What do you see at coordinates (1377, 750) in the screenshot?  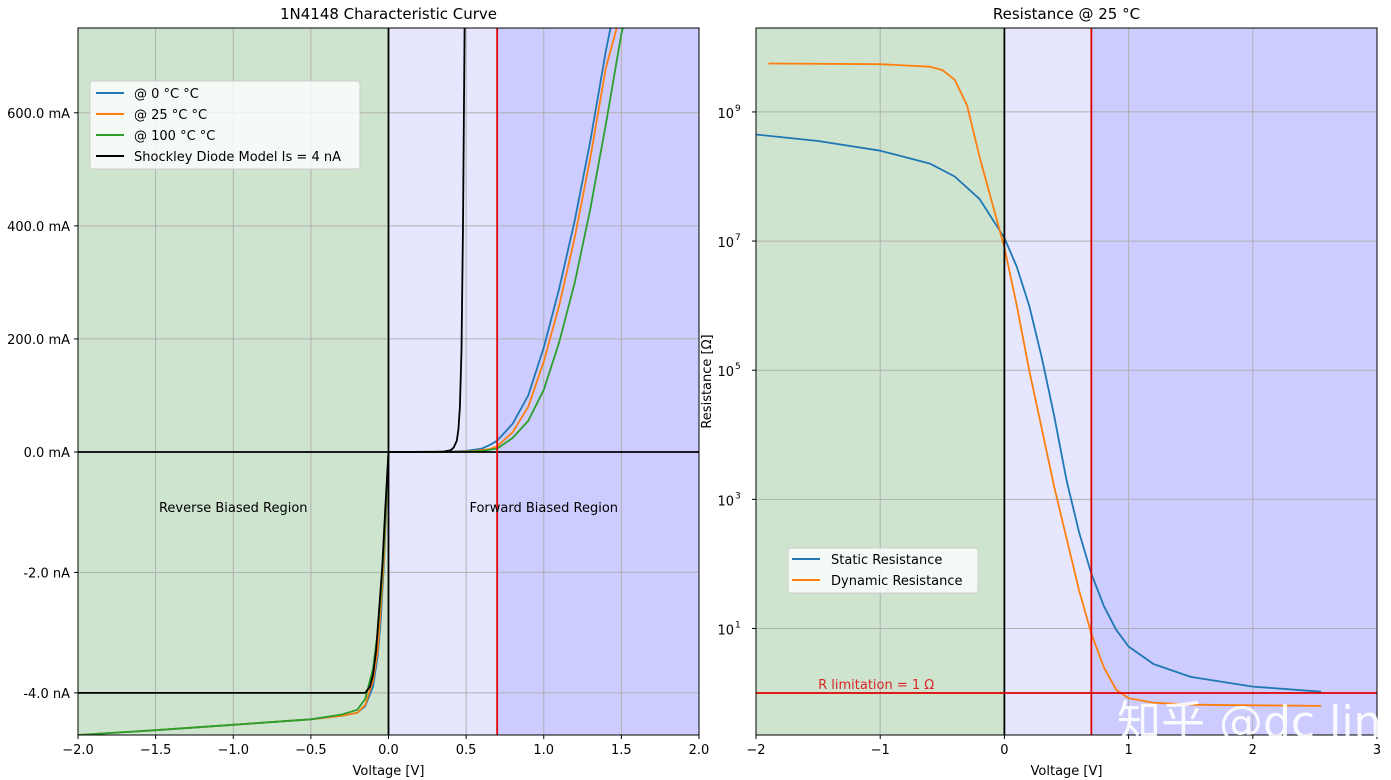 I see `right-x-tick-label: 3` at bounding box center [1377, 750].